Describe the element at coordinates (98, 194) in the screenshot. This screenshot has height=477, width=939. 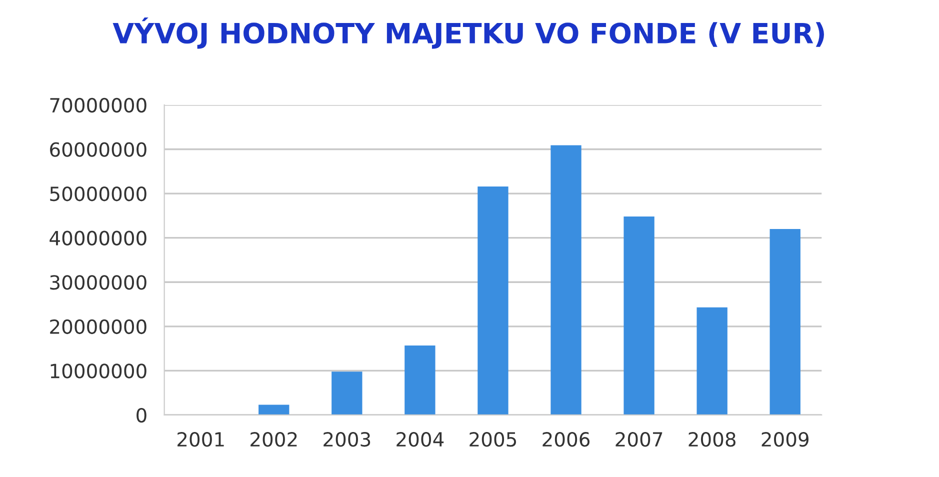
I see `y-tick-label: 50000000` at that location.